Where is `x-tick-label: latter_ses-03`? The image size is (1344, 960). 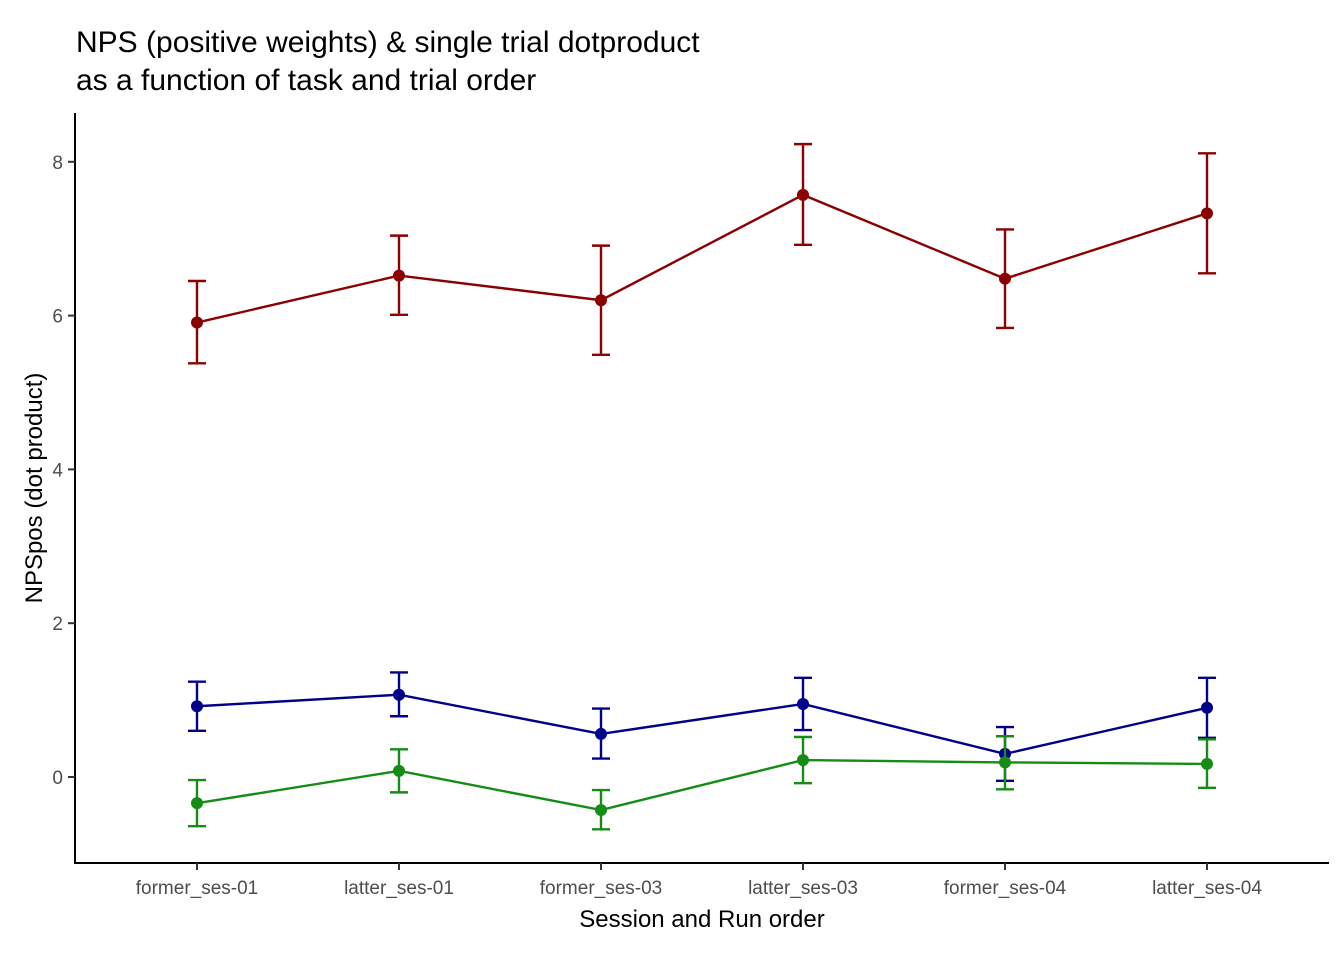 x-tick-label: latter_ses-03 is located at coordinates (803, 888).